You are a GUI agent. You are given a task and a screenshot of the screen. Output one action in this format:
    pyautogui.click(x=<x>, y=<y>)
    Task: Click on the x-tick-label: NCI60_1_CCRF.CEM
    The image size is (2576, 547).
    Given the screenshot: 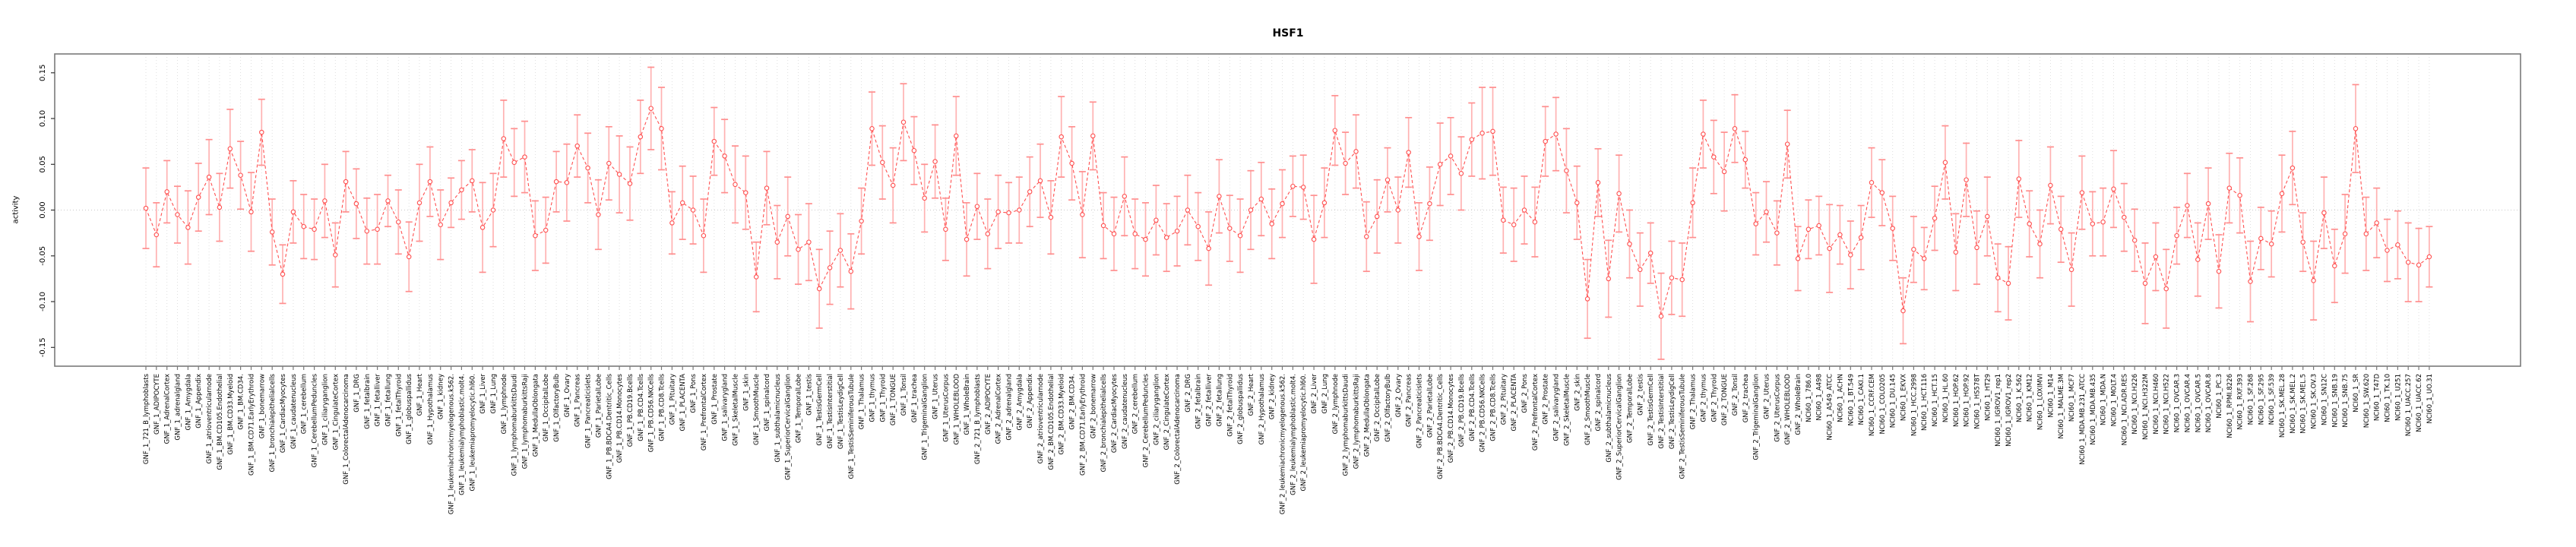 What is the action you would take?
    pyautogui.click(x=1872, y=405)
    